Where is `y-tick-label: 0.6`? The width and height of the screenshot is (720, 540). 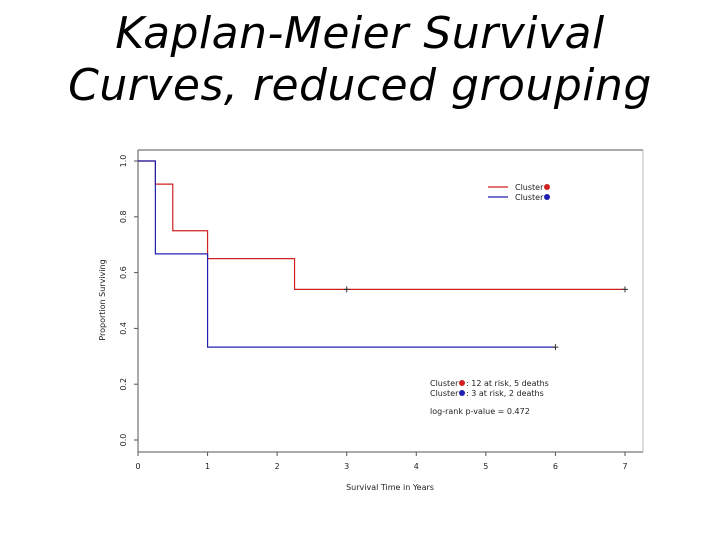
y-tick-label: 0.6 is located at coordinates (123, 272).